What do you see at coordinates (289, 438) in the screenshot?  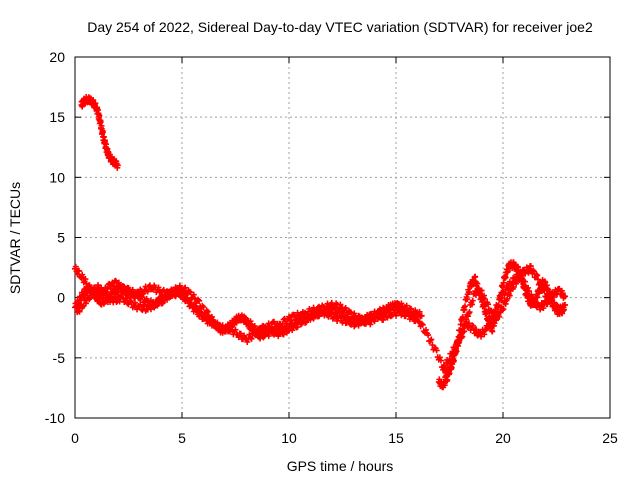 I see `x-tick-label: 10` at bounding box center [289, 438].